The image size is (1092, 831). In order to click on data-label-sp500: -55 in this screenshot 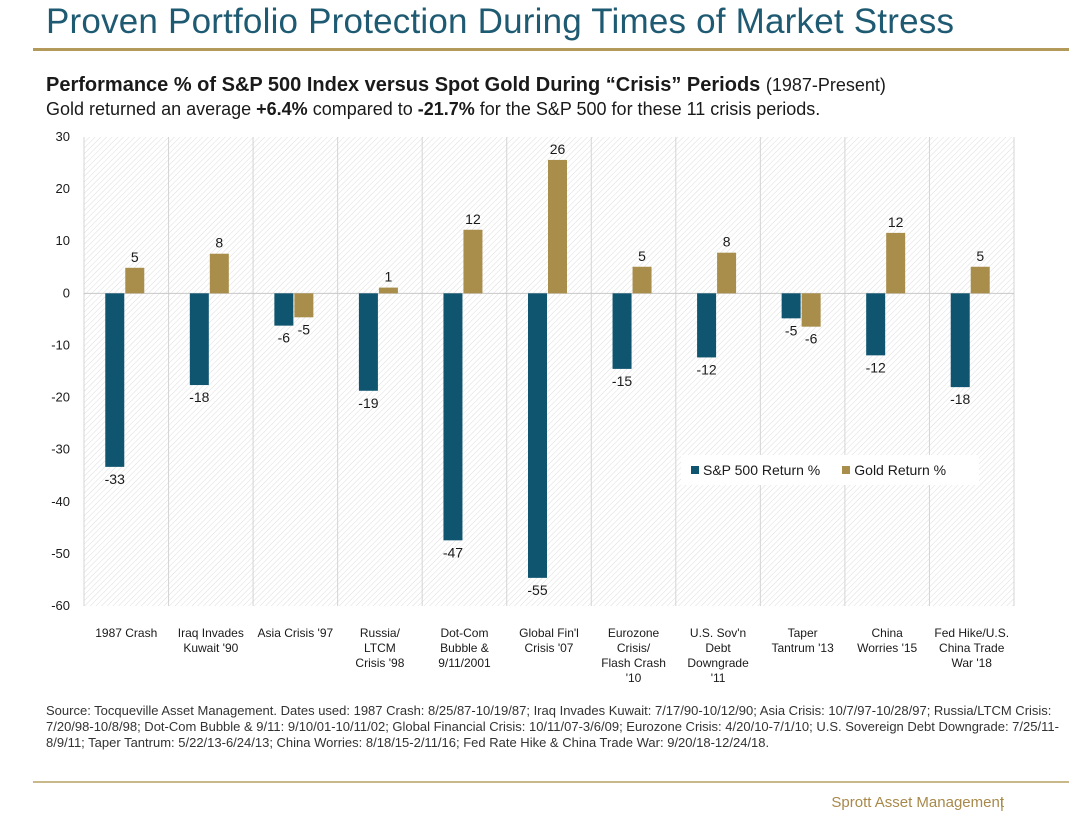, I will do `click(537, 590)`.